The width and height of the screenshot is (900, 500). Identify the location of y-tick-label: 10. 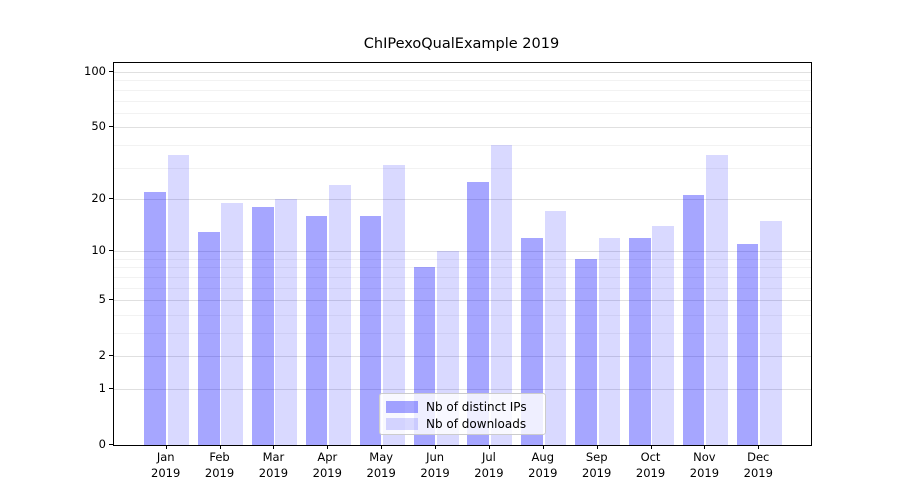
(98, 250).